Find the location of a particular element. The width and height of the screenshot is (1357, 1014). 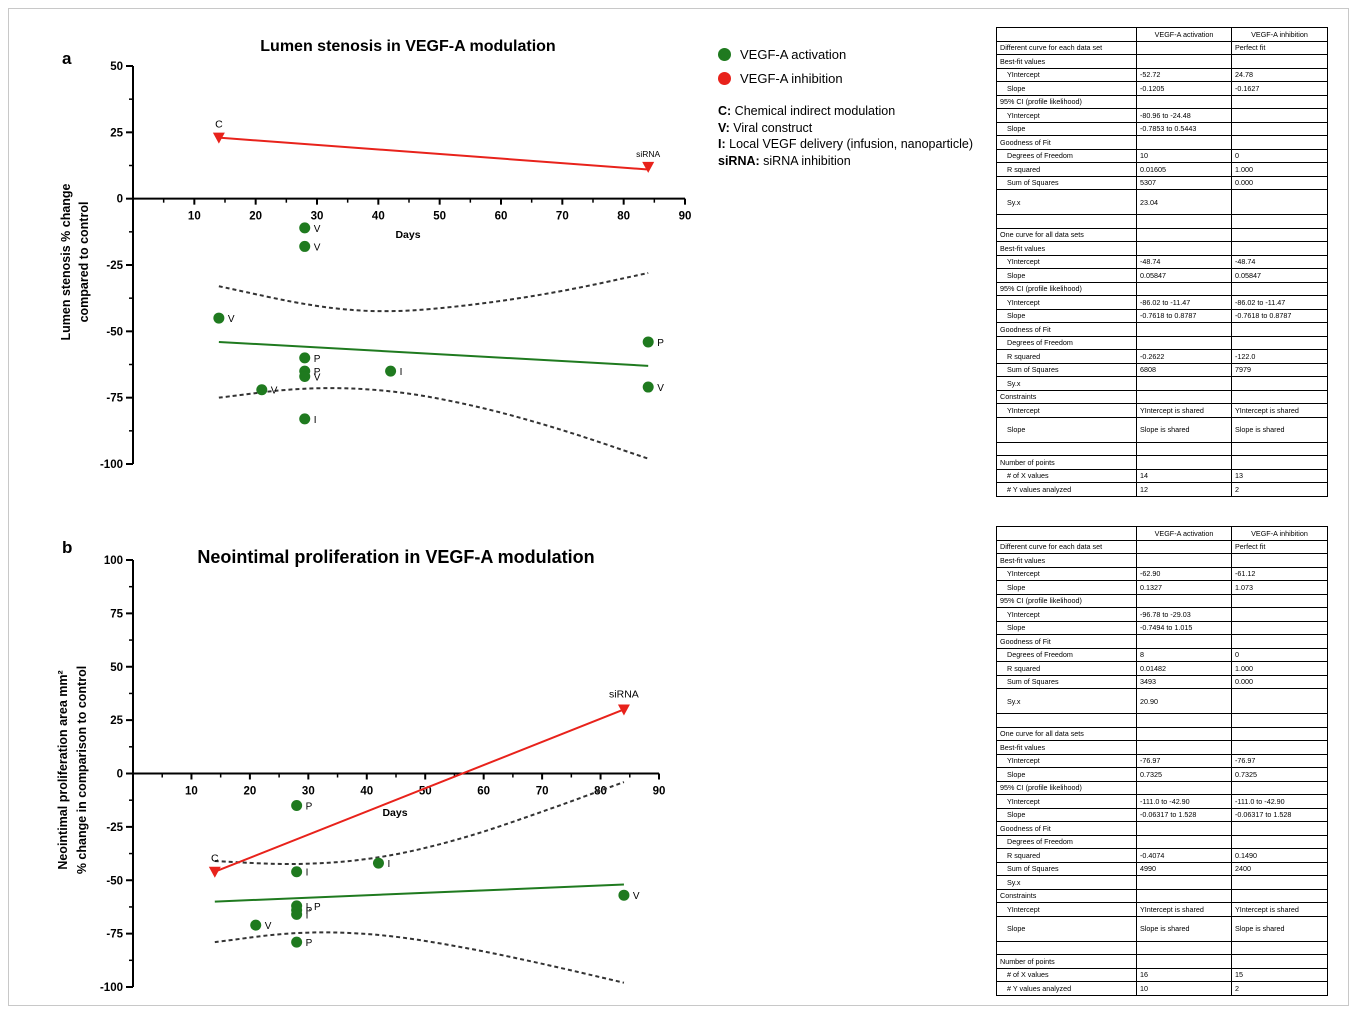

table-cell: # of X values is located at coordinates (1066, 974).